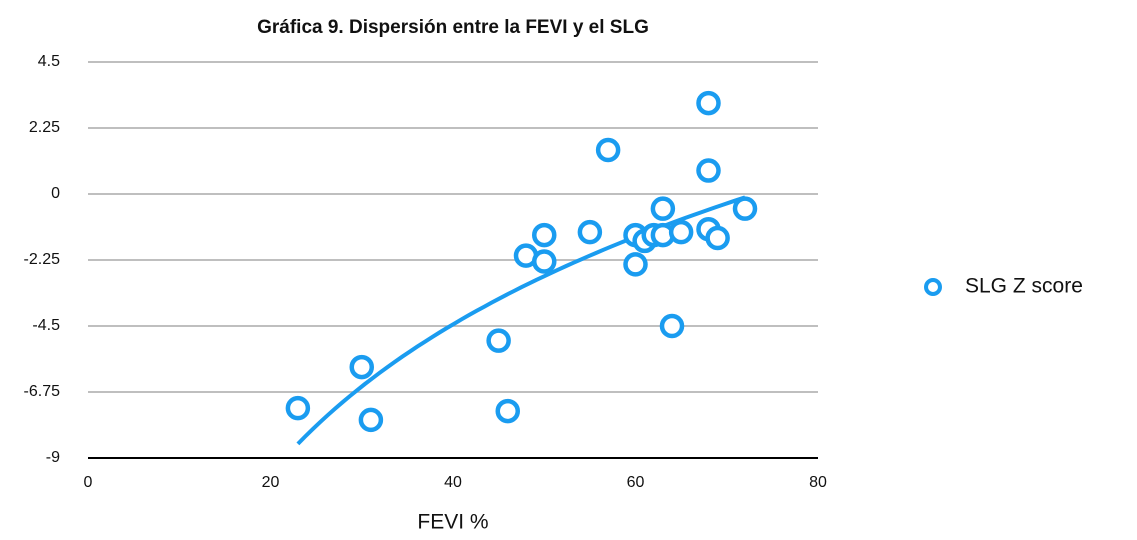 This screenshot has width=1137, height=540. I want to click on y-tick-label: 2.25, so click(44, 127).